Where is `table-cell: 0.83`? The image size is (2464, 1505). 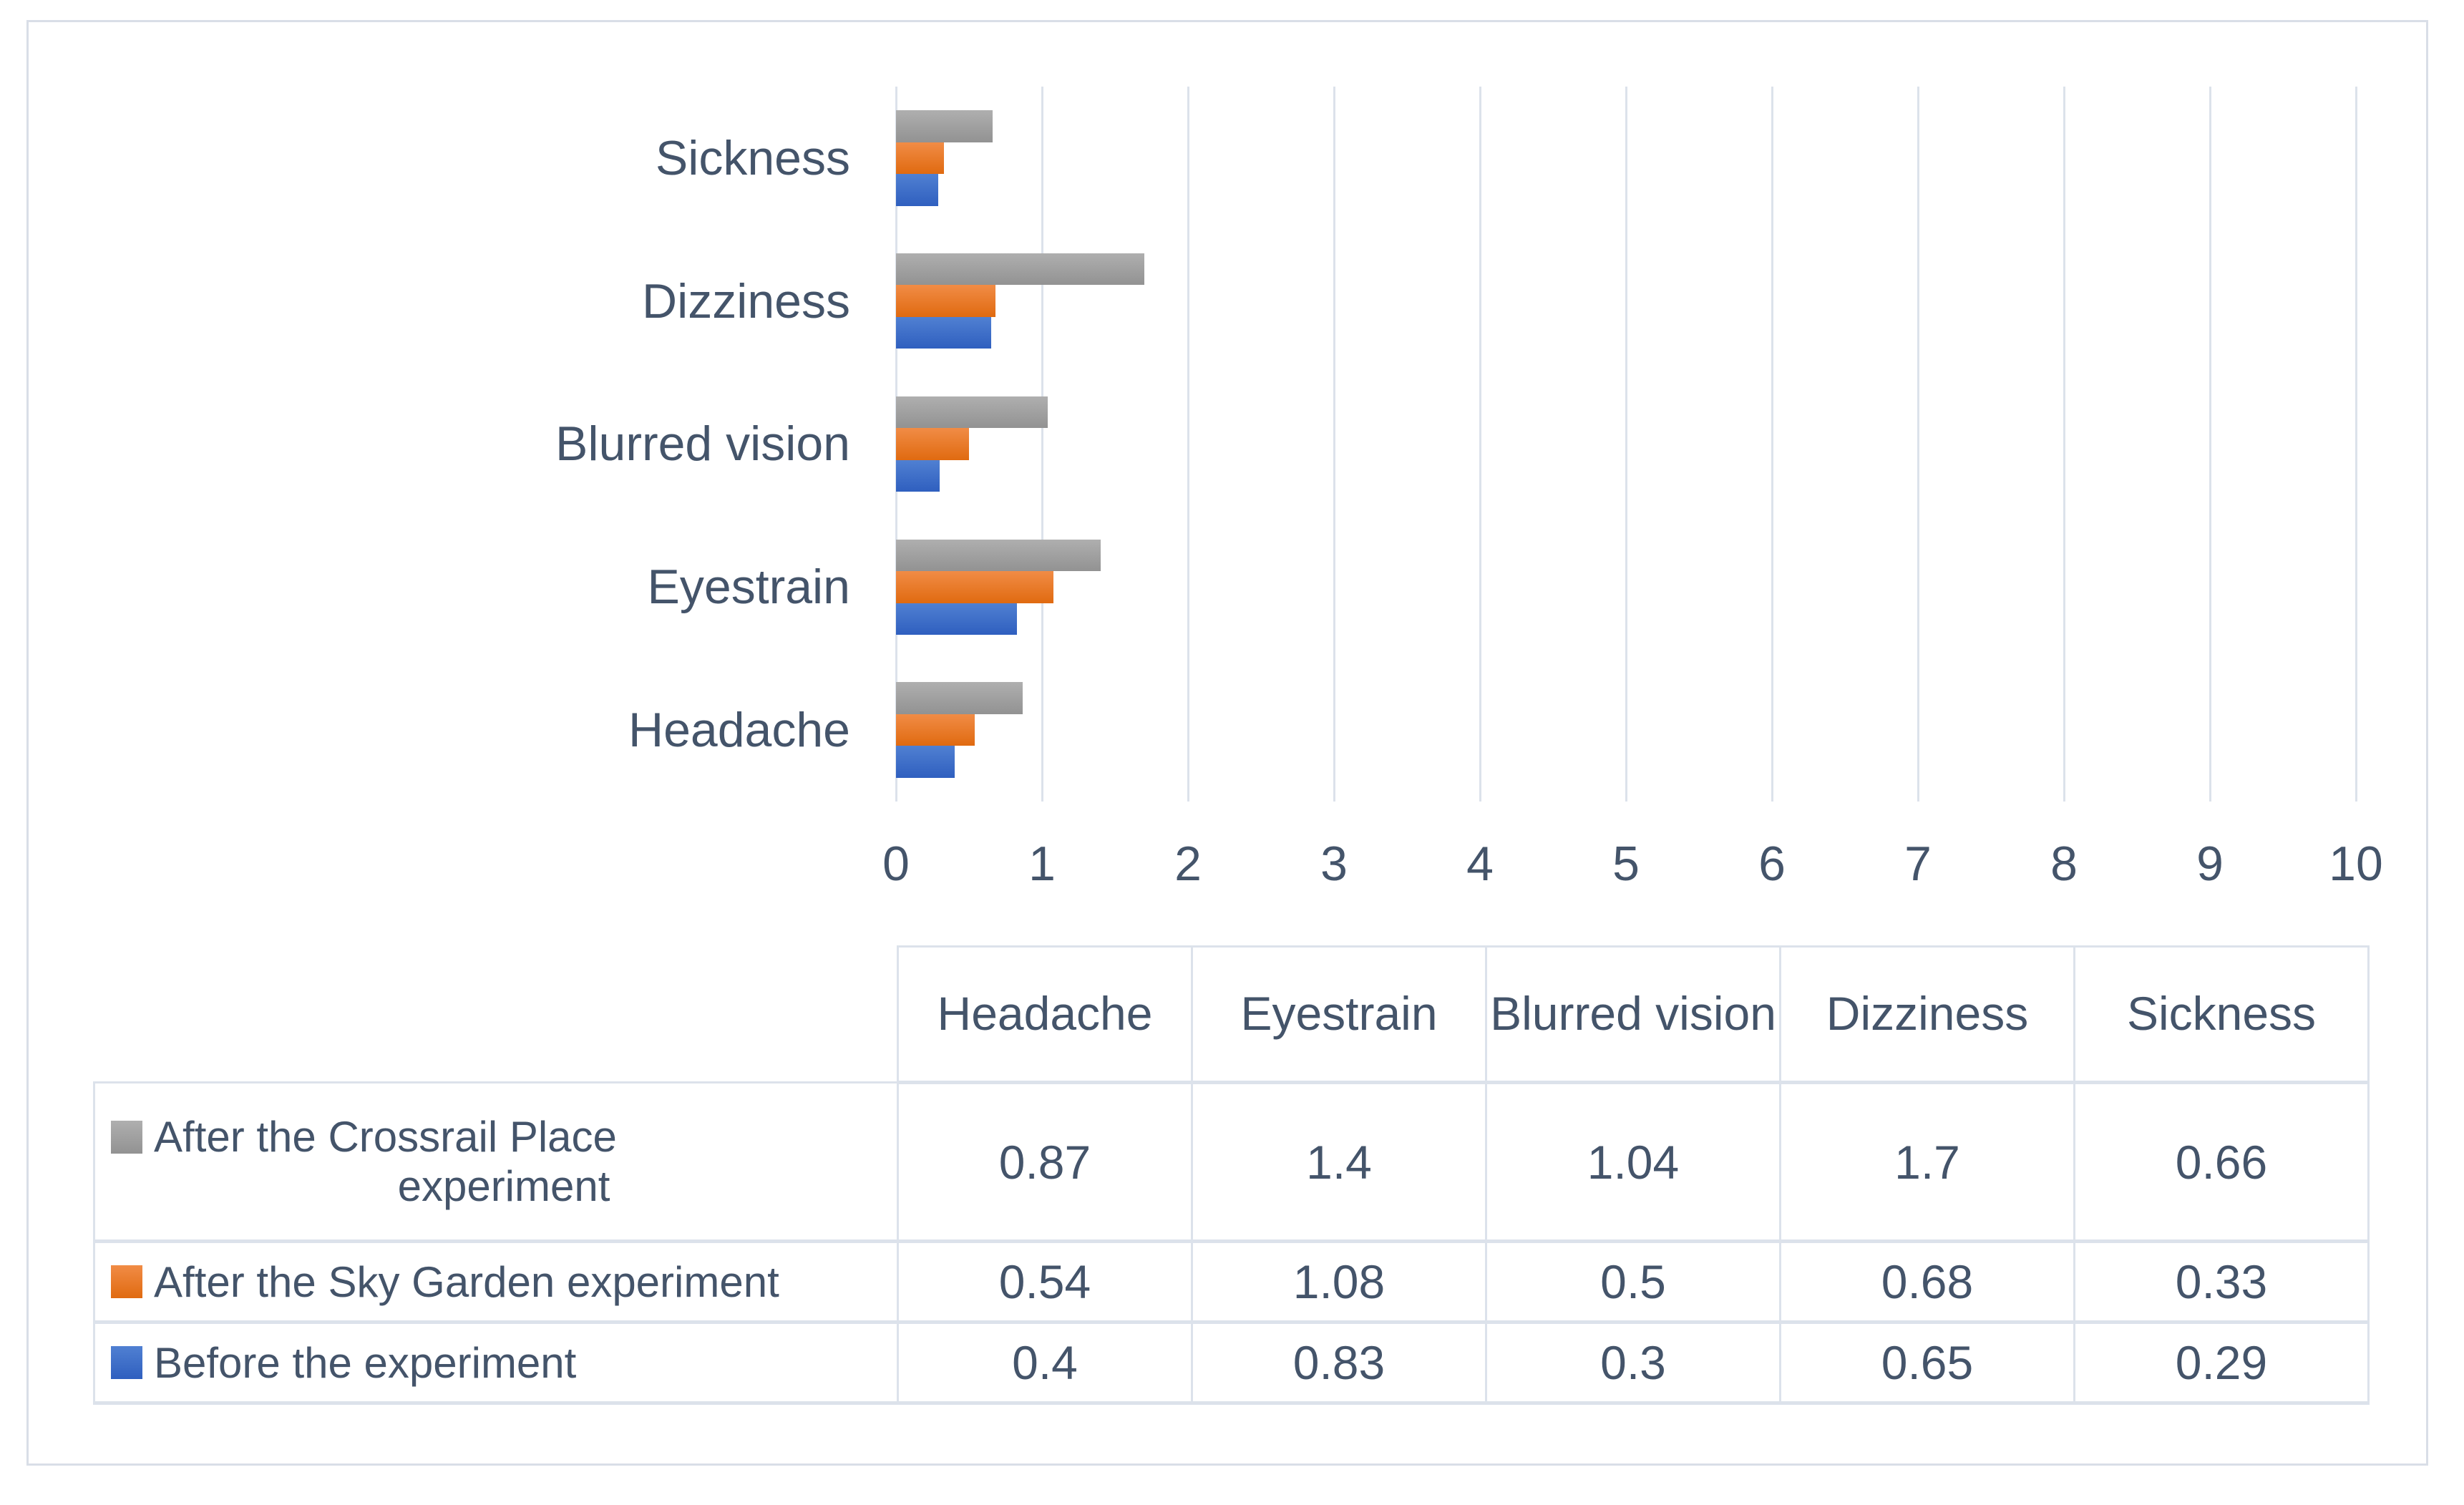
table-cell: 0.83 is located at coordinates (1339, 1363).